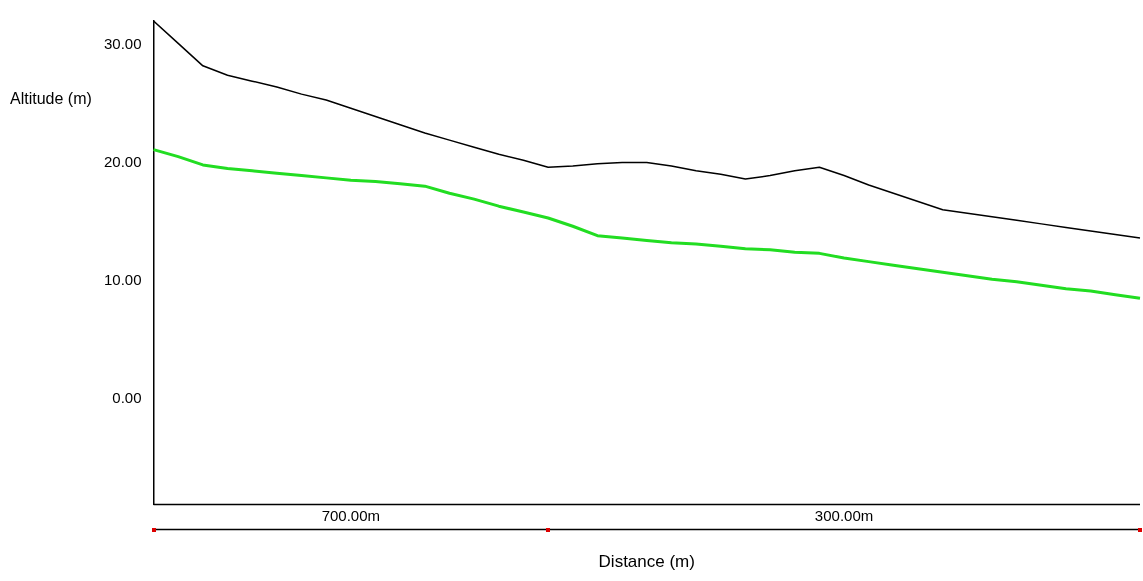 This screenshot has width=1143, height=581. Describe the element at coordinates (646, 562) in the screenshot. I see `x-axis-title: Distance (m)` at that location.